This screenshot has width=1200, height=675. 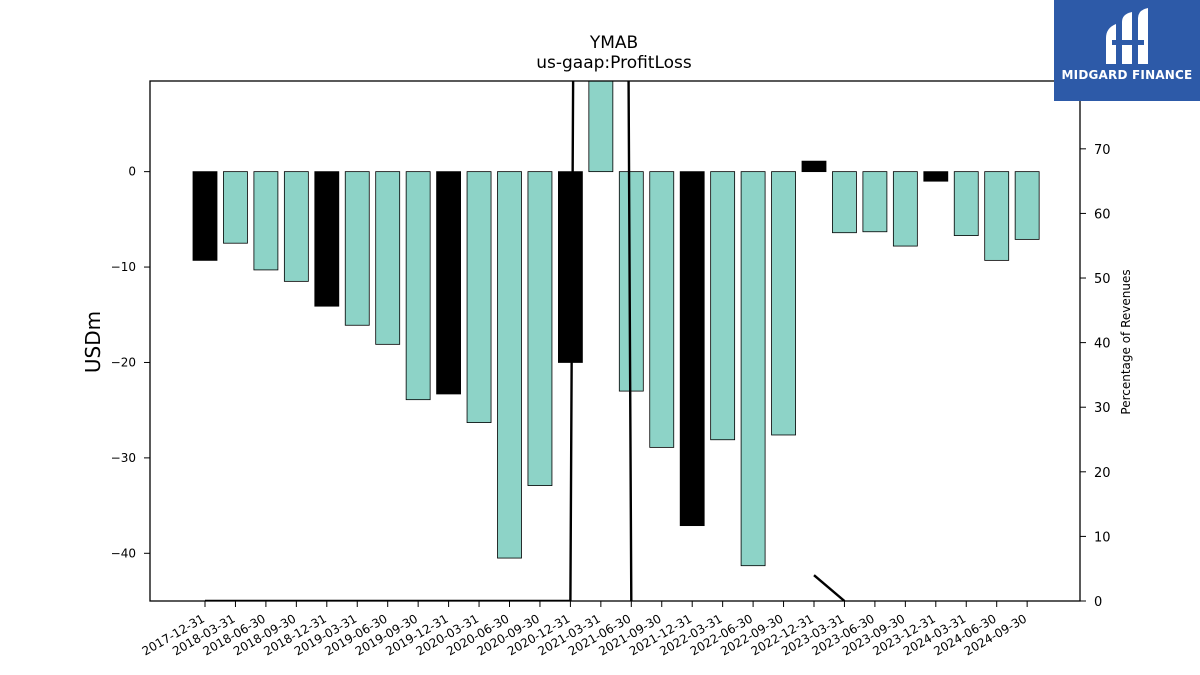 What do you see at coordinates (1102, 537) in the screenshot?
I see `y2-tick-label: 10` at bounding box center [1102, 537].